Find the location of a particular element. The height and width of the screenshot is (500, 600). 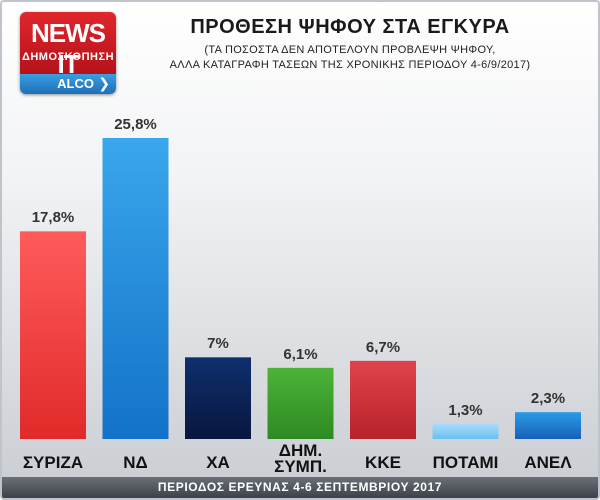

category-label: ΧΑ is located at coordinates (218, 463).